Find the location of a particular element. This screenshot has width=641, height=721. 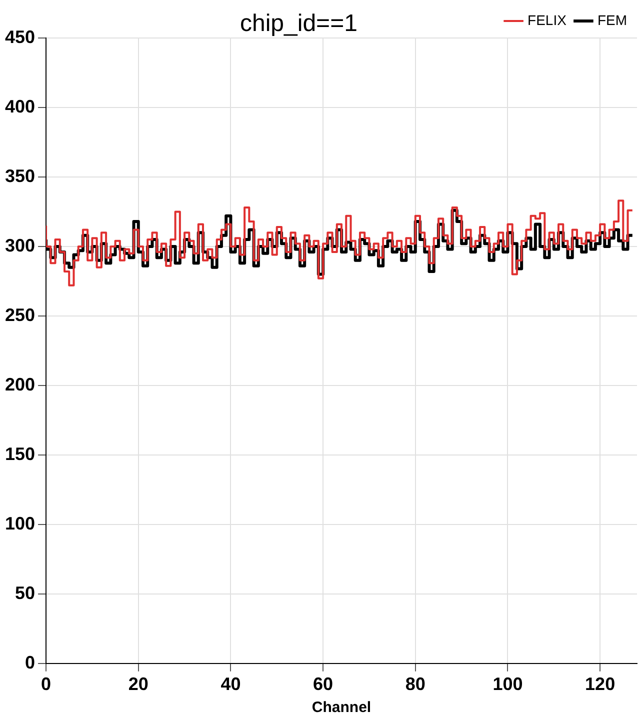

y-tick-label: 250 is located at coordinates (20, 314).